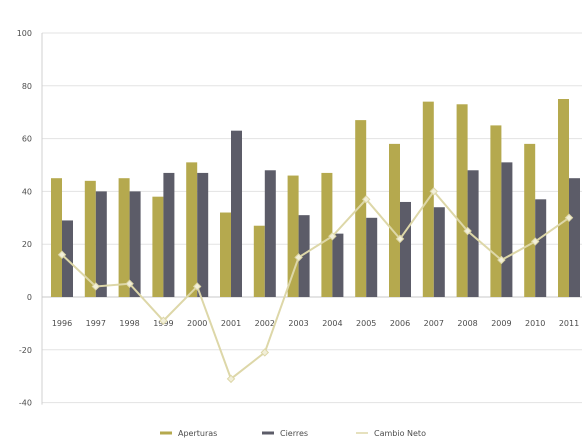  What do you see at coordinates (129, 323) in the screenshot?
I see `x-tick-label: 1998` at bounding box center [129, 323].